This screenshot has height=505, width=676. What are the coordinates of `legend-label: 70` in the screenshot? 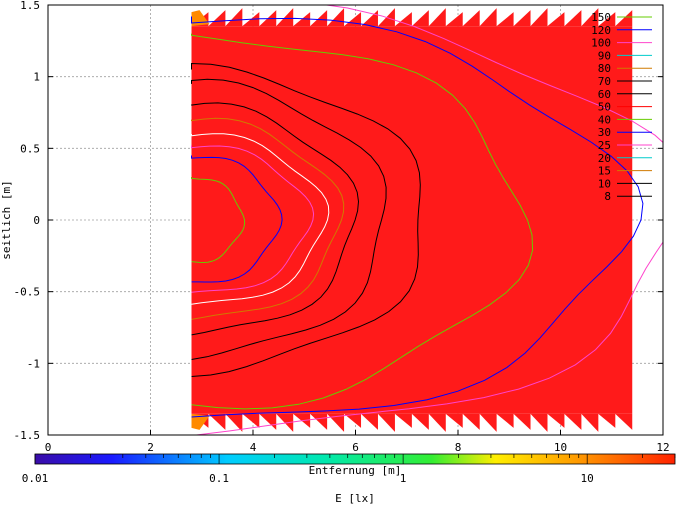 It's located at (604, 81).